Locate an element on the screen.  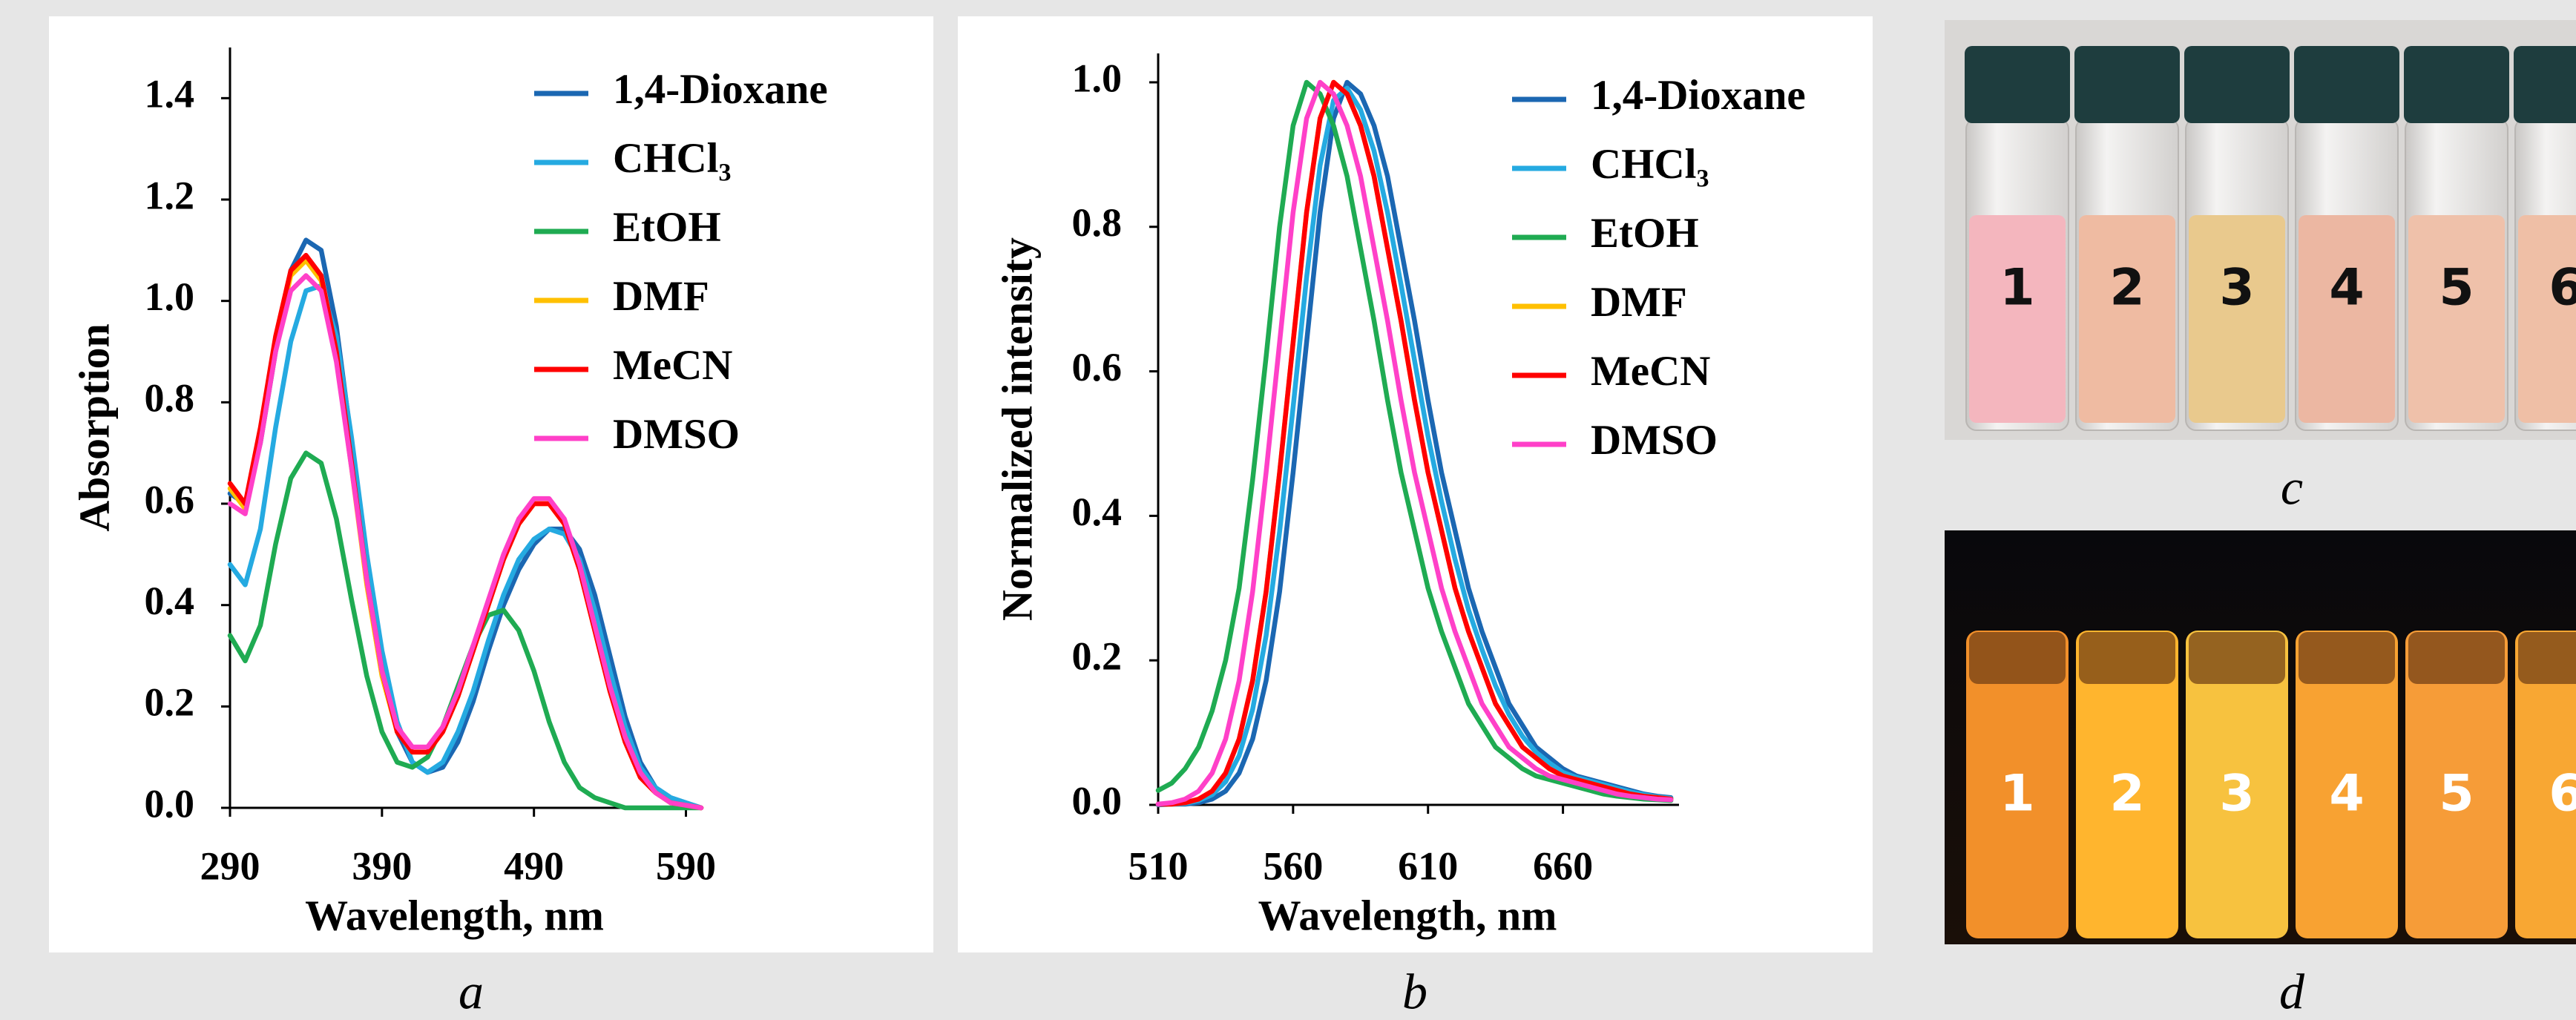
x-tick-label: 490 is located at coordinates (534, 866).